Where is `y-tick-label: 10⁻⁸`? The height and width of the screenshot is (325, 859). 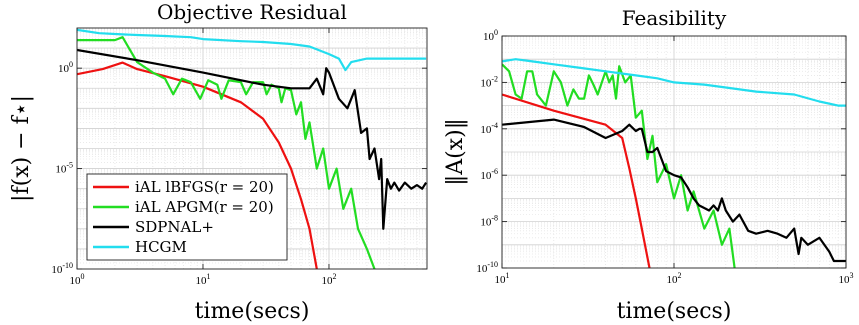 y-tick-label: 10⁻⁸ is located at coordinates (489, 221).